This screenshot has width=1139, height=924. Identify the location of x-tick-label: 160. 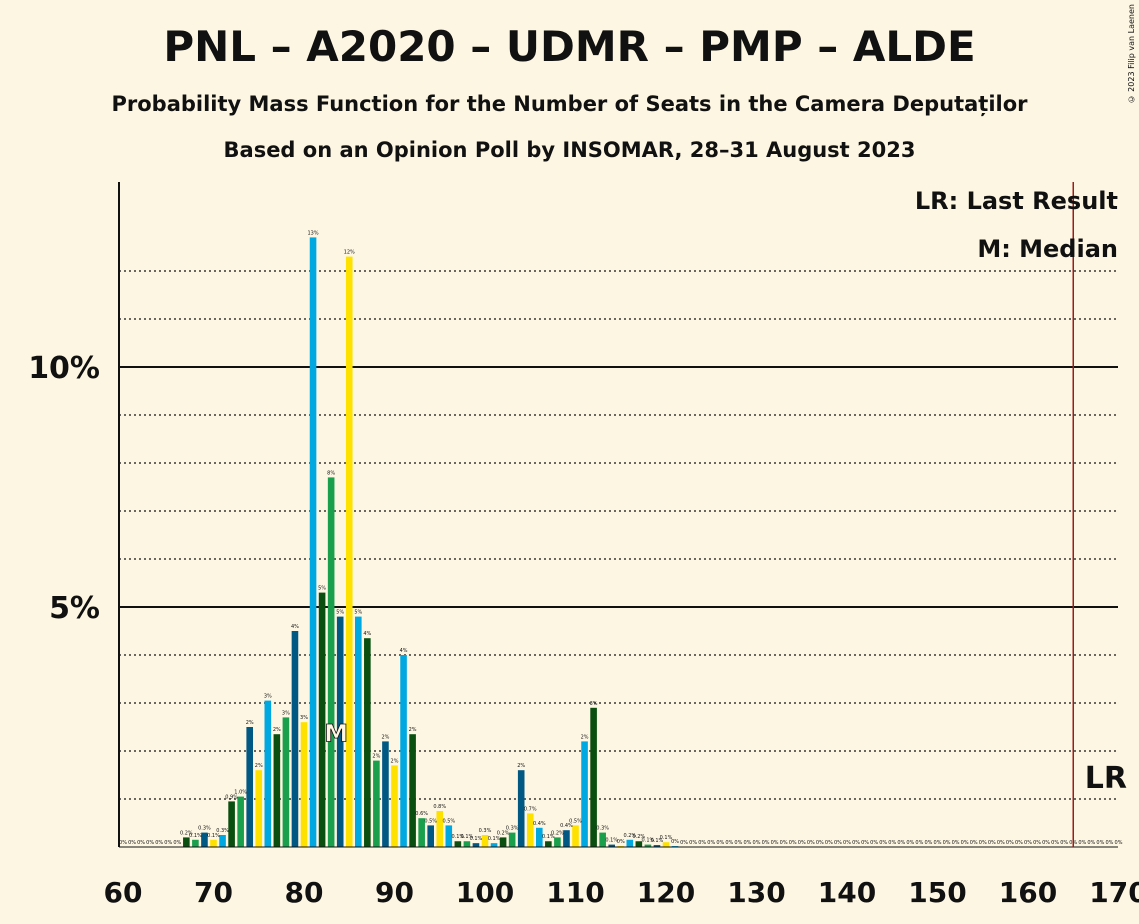
(1028, 892).